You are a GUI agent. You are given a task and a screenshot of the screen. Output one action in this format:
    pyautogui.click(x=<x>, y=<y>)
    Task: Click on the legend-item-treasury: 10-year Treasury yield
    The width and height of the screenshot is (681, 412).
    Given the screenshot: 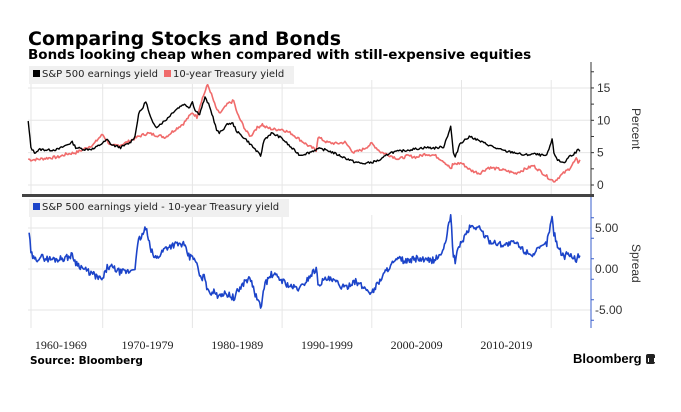 What is the action you would take?
    pyautogui.click(x=224, y=74)
    